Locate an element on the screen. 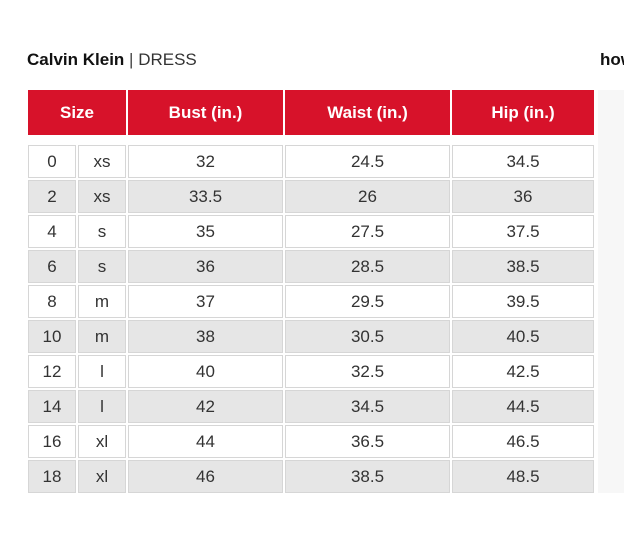 This screenshot has height=537, width=624. table-row: 18 xl 46 38.5 48.5 is located at coordinates (311, 476).